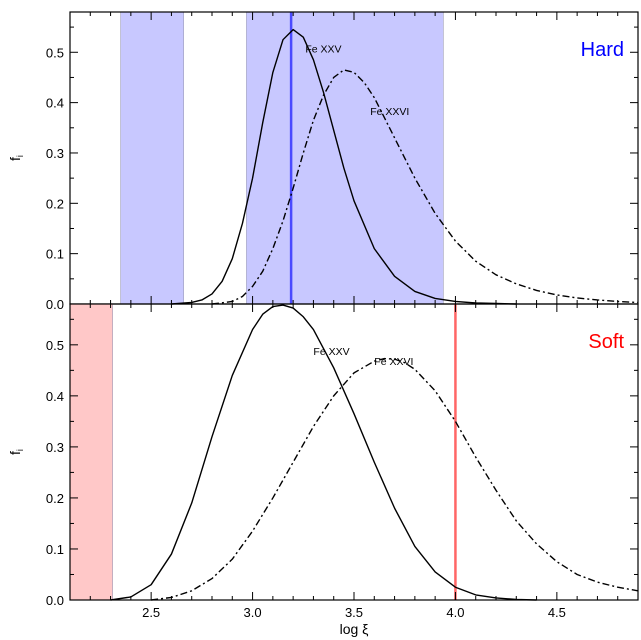  What do you see at coordinates (55, 103) in the screenshot?
I see `hard-y-tick-label: 0.4` at bounding box center [55, 103].